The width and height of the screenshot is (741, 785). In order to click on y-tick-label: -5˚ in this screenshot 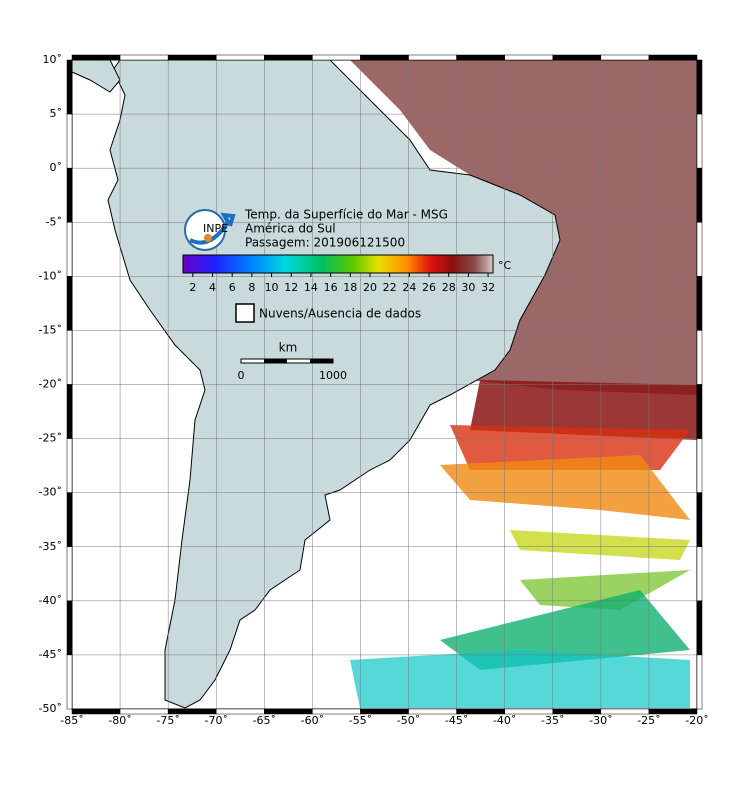, I will do `click(54, 221)`.